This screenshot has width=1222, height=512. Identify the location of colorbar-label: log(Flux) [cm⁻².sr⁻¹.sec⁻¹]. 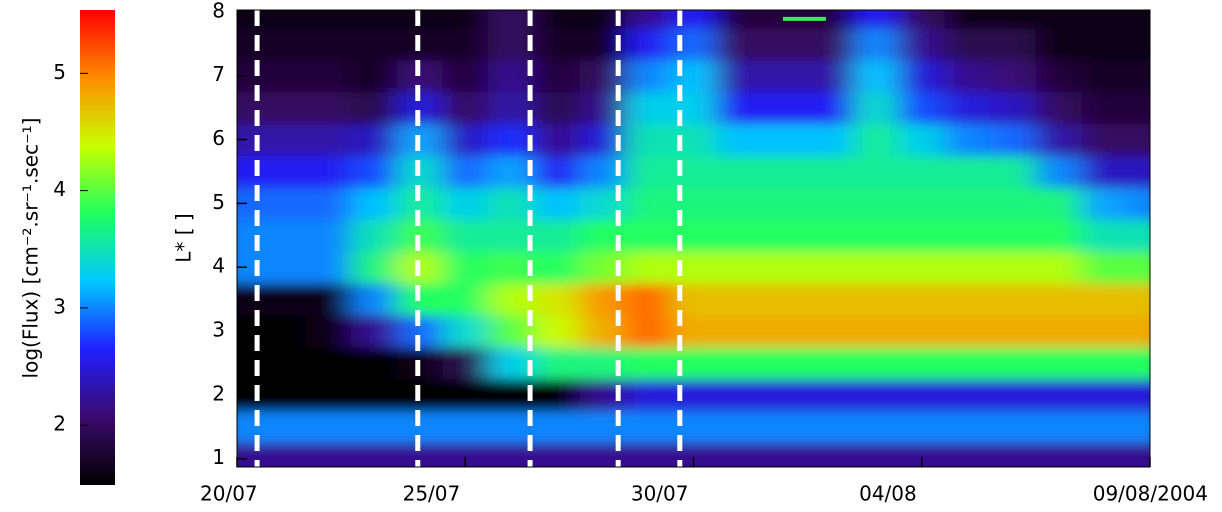
(31, 248).